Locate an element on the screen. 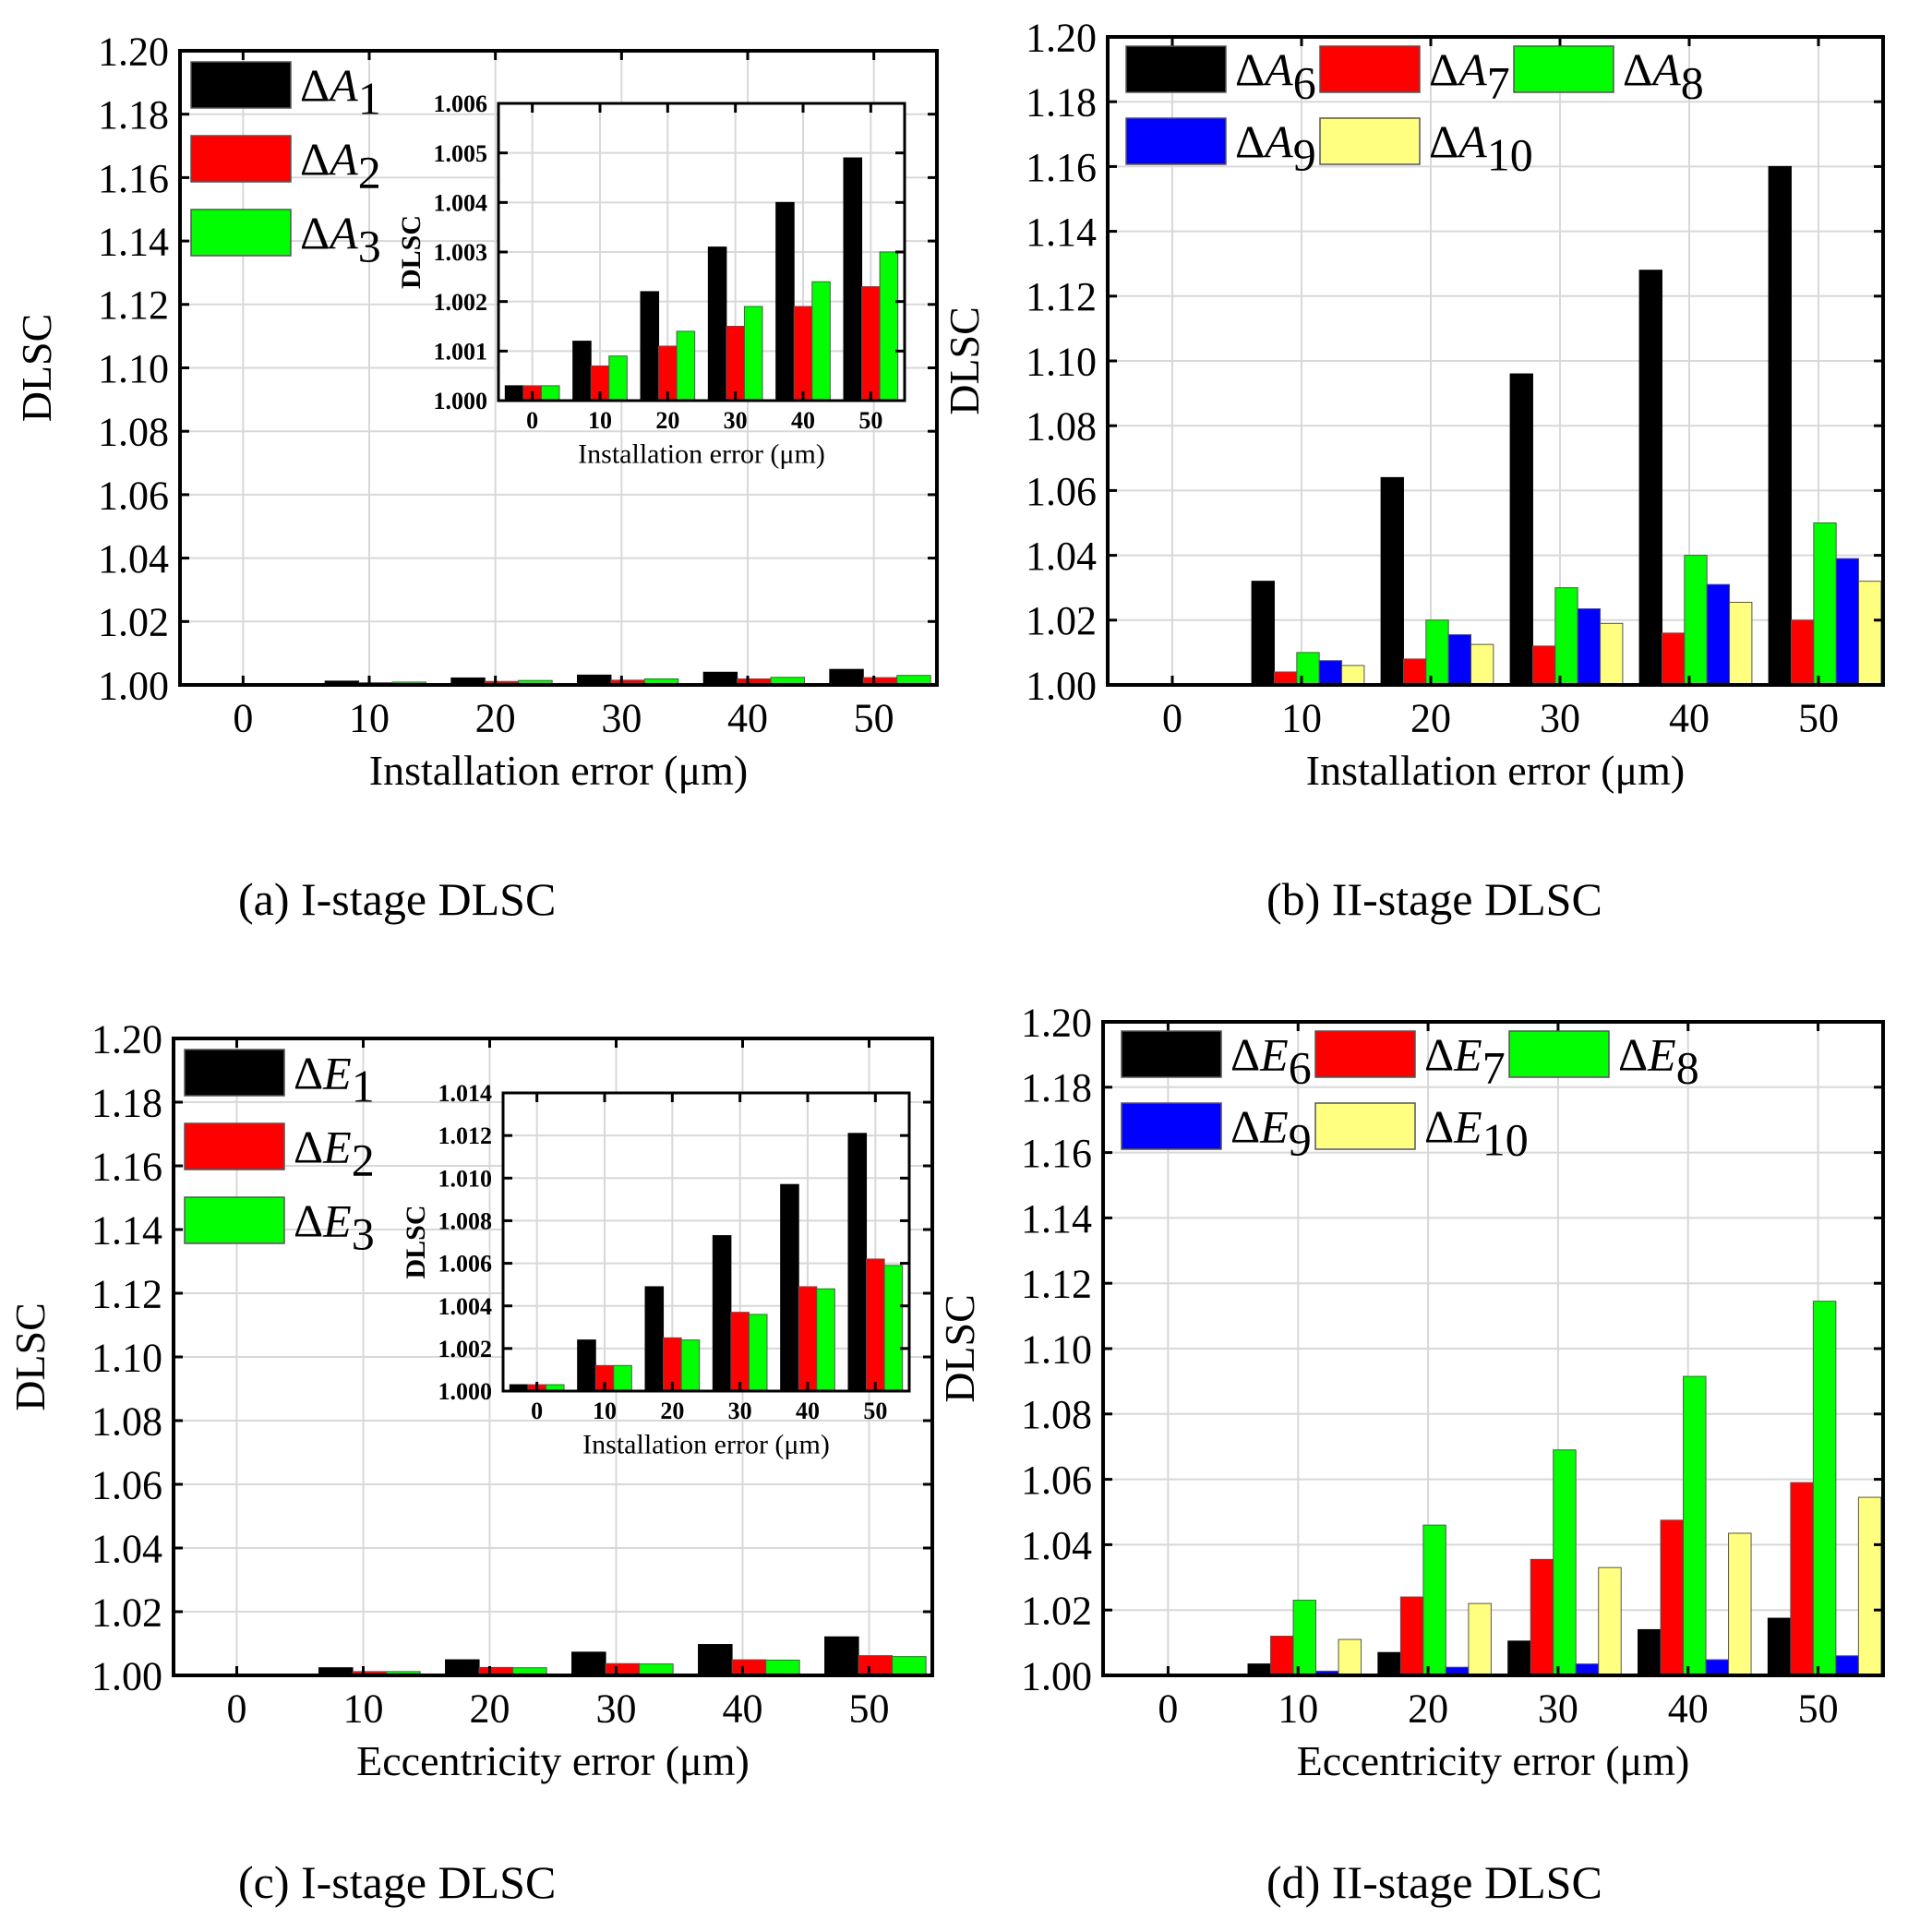 This screenshot has height=1932, width=1908. y-tick-label: 1.18 is located at coordinates (1061, 103).